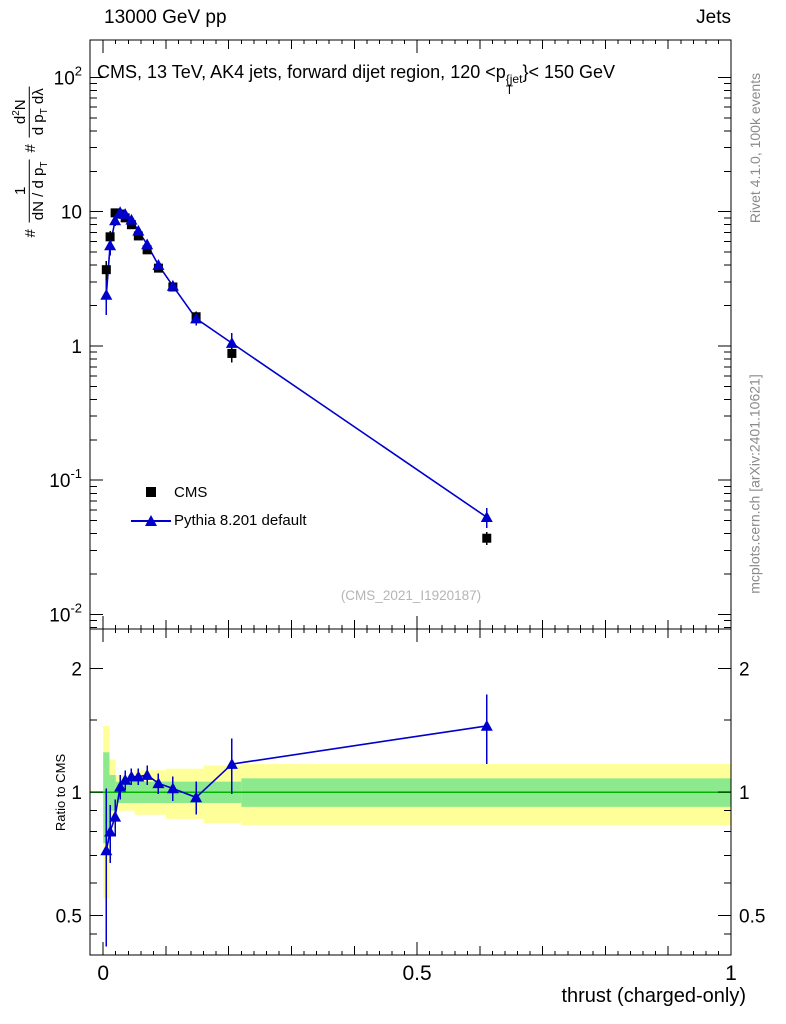 The width and height of the screenshot is (786, 1024). What do you see at coordinates (71, 213) in the screenshot?
I see `svg-text: 10` at bounding box center [71, 213].